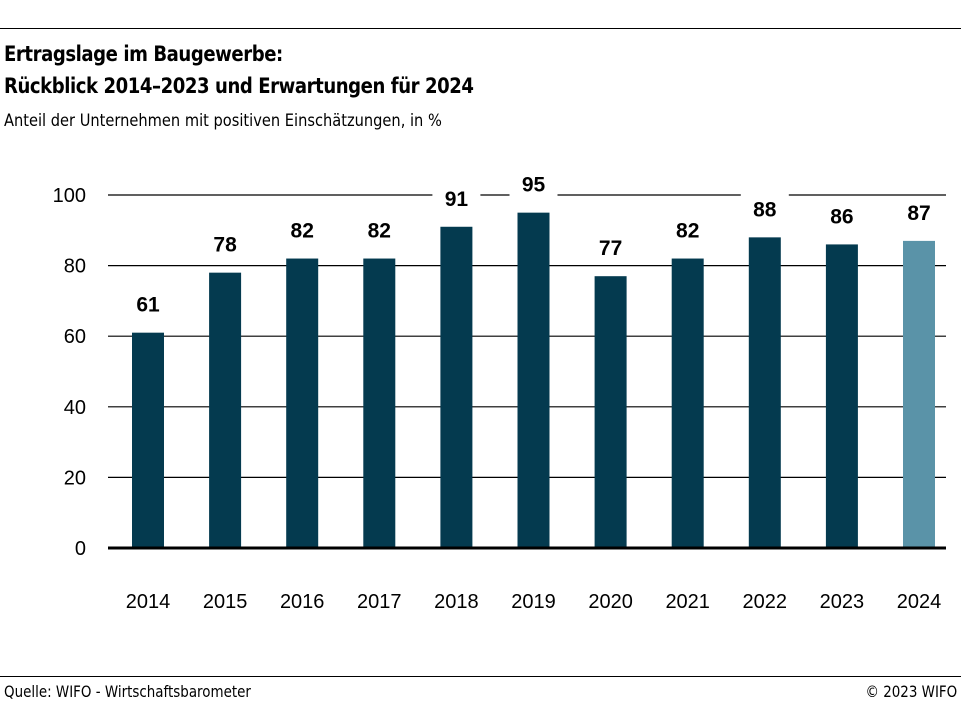 This screenshot has height=709, width=961. I want to click on x-tick-label: 2018, so click(456, 602).